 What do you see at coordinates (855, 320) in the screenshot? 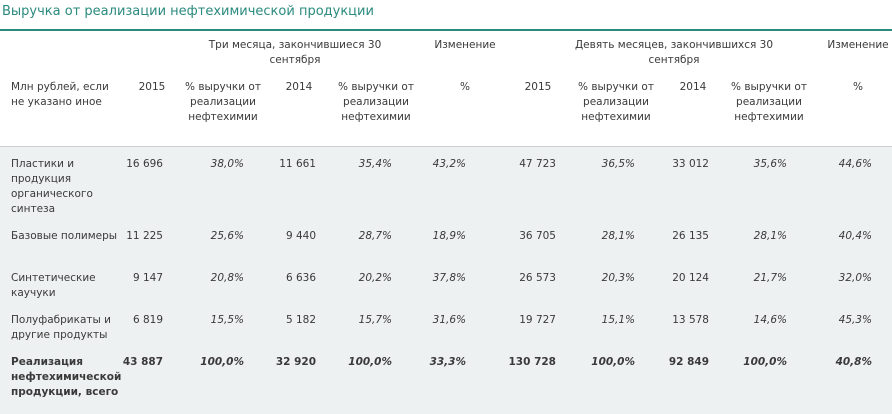
I see `table-cell: 45,3%` at bounding box center [855, 320].